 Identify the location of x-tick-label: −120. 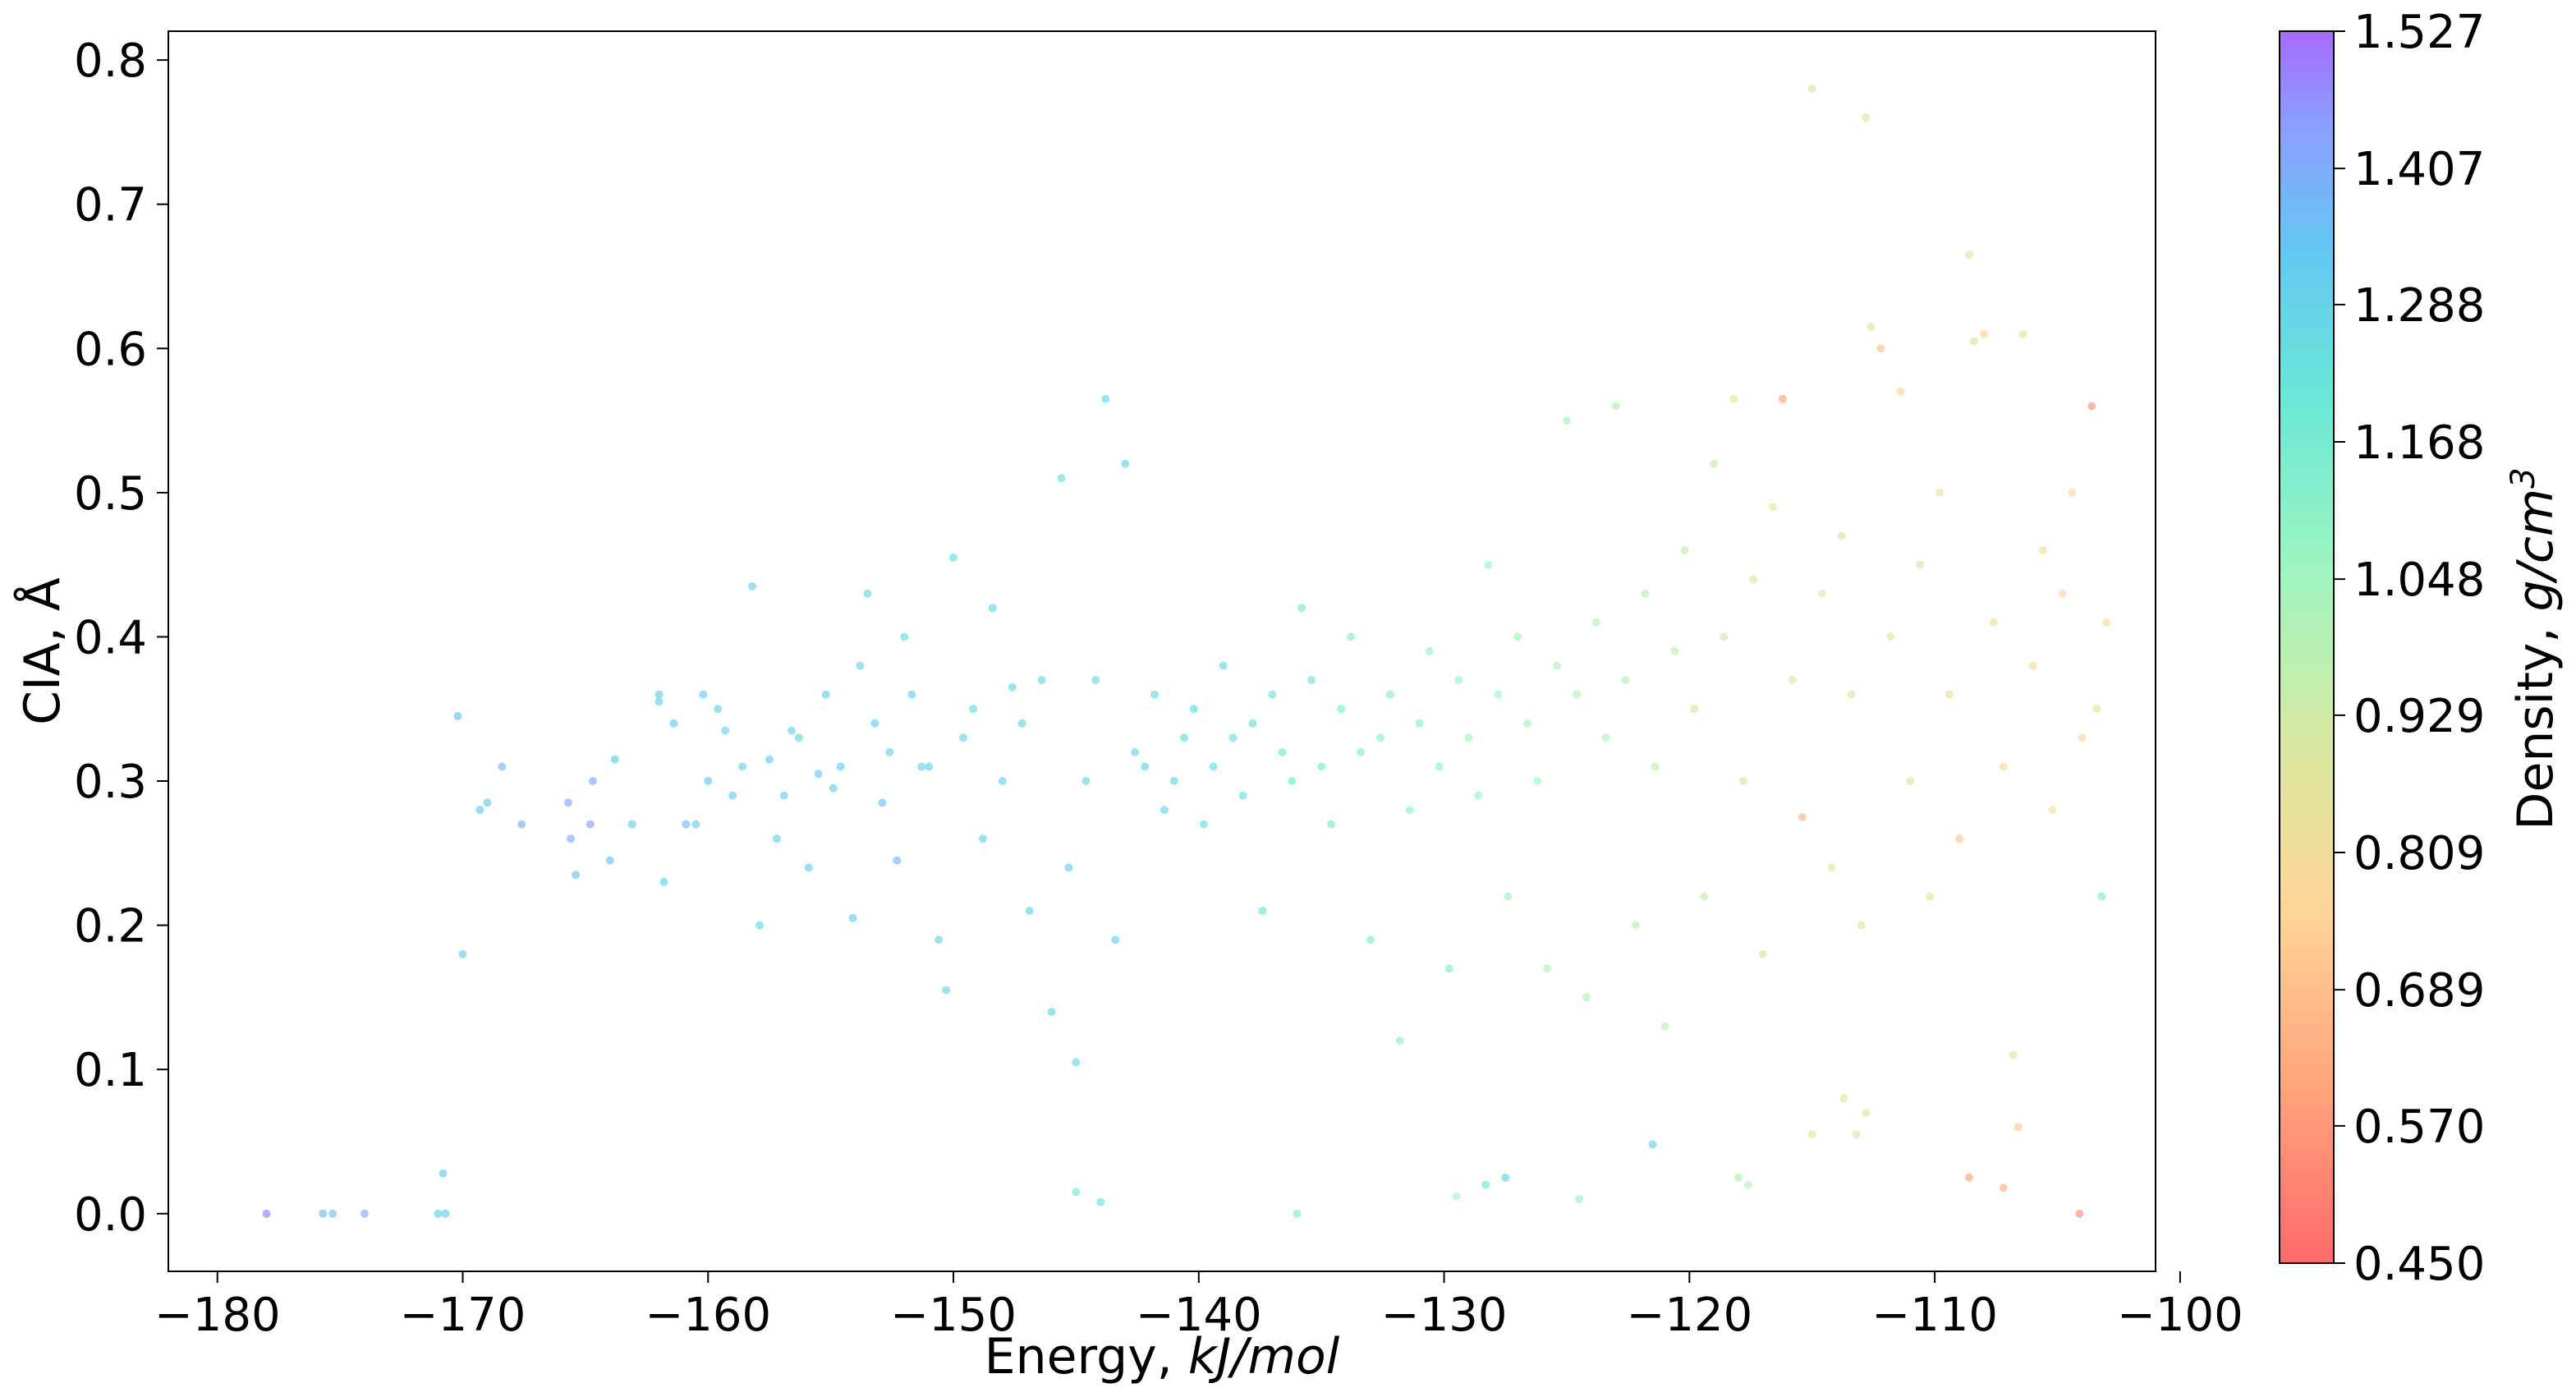
(1689, 1316).